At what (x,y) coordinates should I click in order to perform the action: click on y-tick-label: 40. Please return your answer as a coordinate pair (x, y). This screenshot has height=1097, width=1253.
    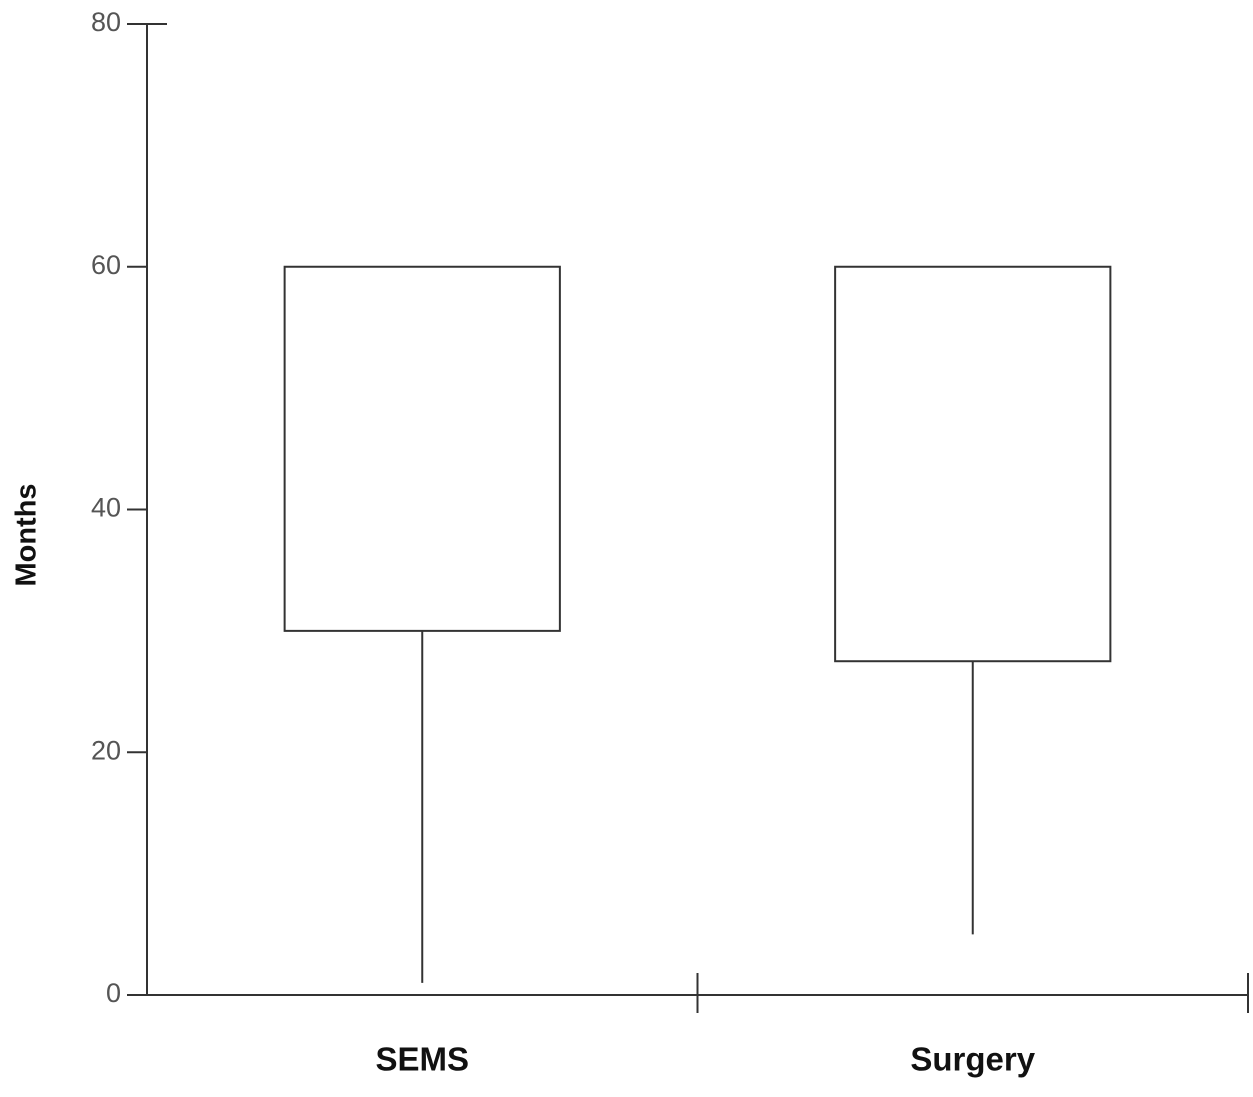
    Looking at the image, I should click on (106, 508).